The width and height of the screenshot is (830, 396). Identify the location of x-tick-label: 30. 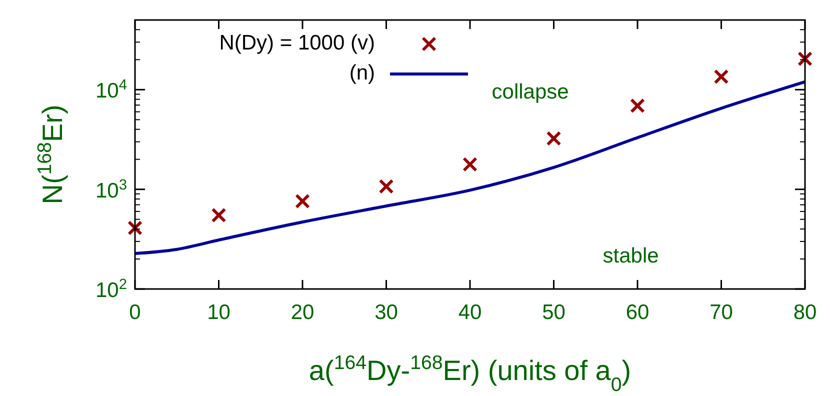
(386, 312).